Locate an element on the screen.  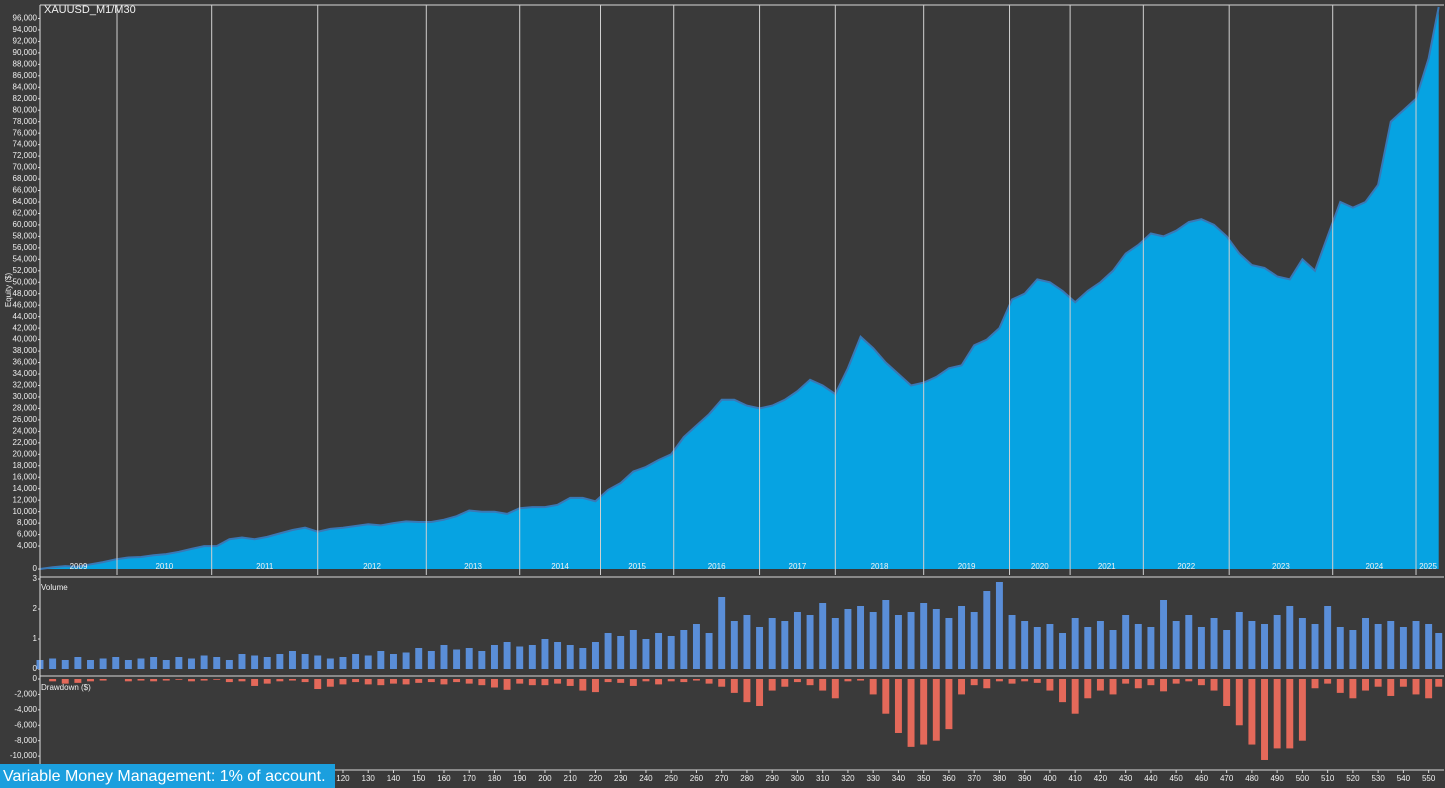
y-tick-label: 4,000 is located at coordinates (27, 545).